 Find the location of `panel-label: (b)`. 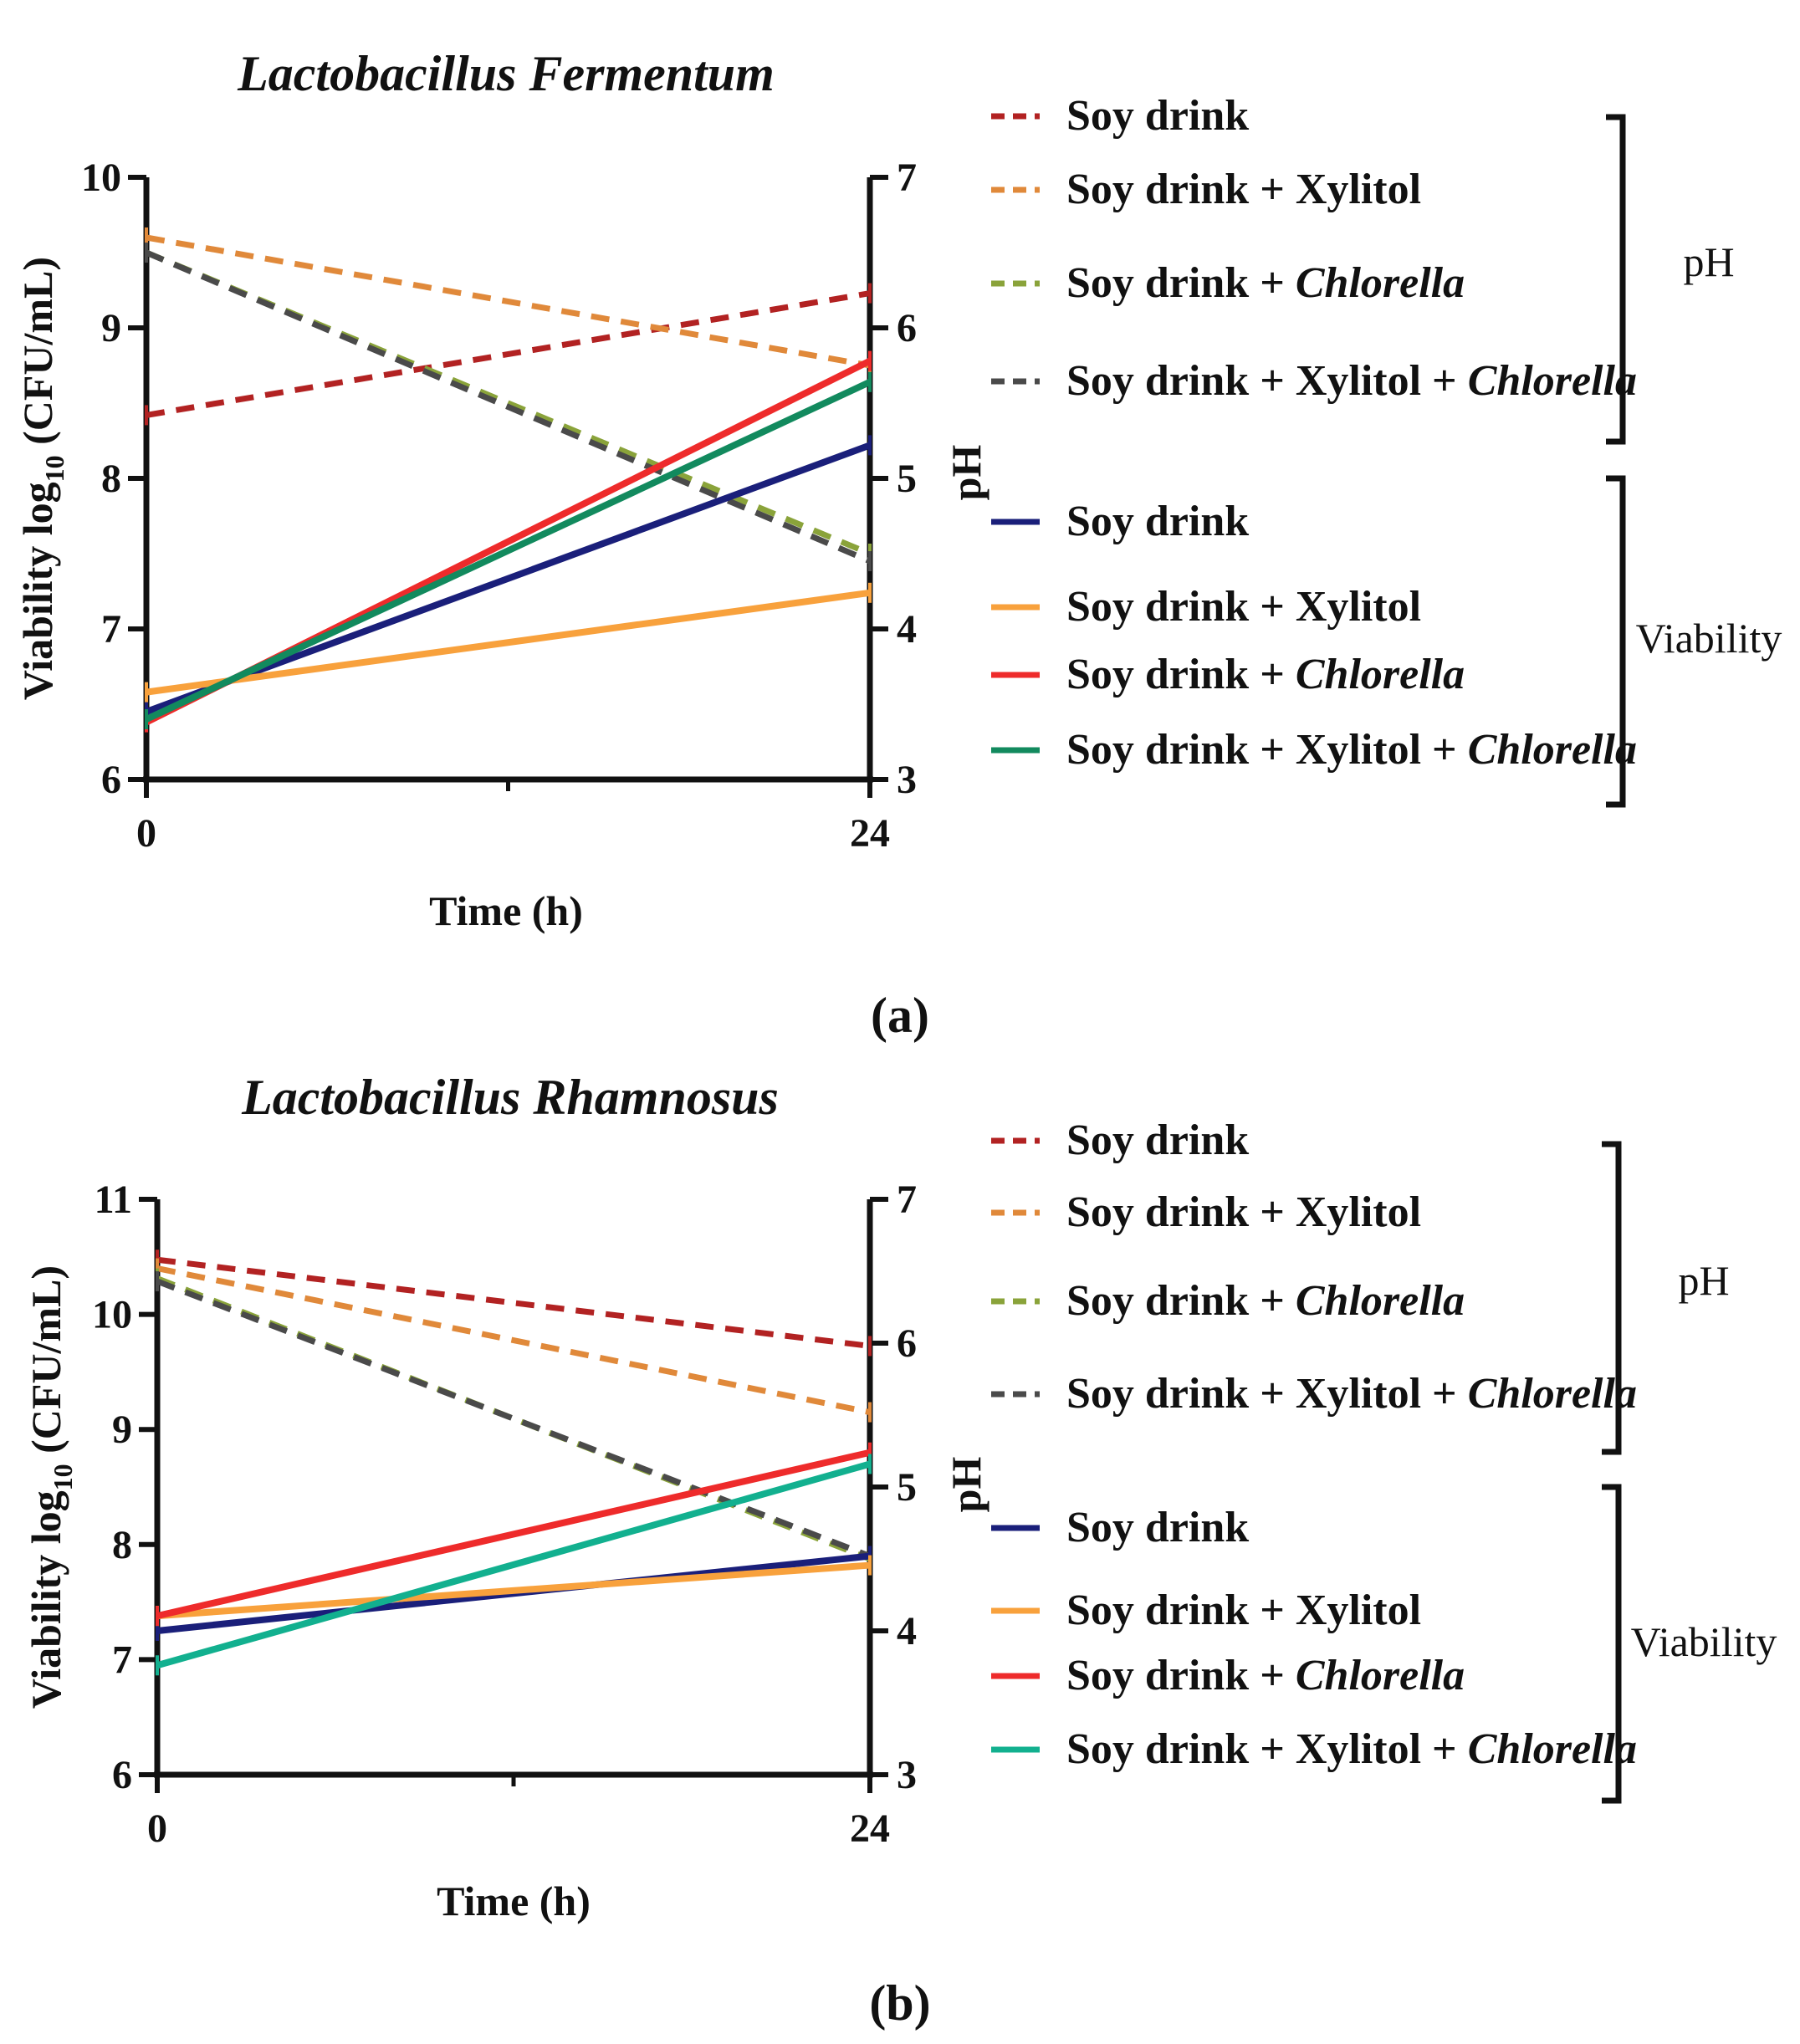

panel-label: (b) is located at coordinates (899, 2003).